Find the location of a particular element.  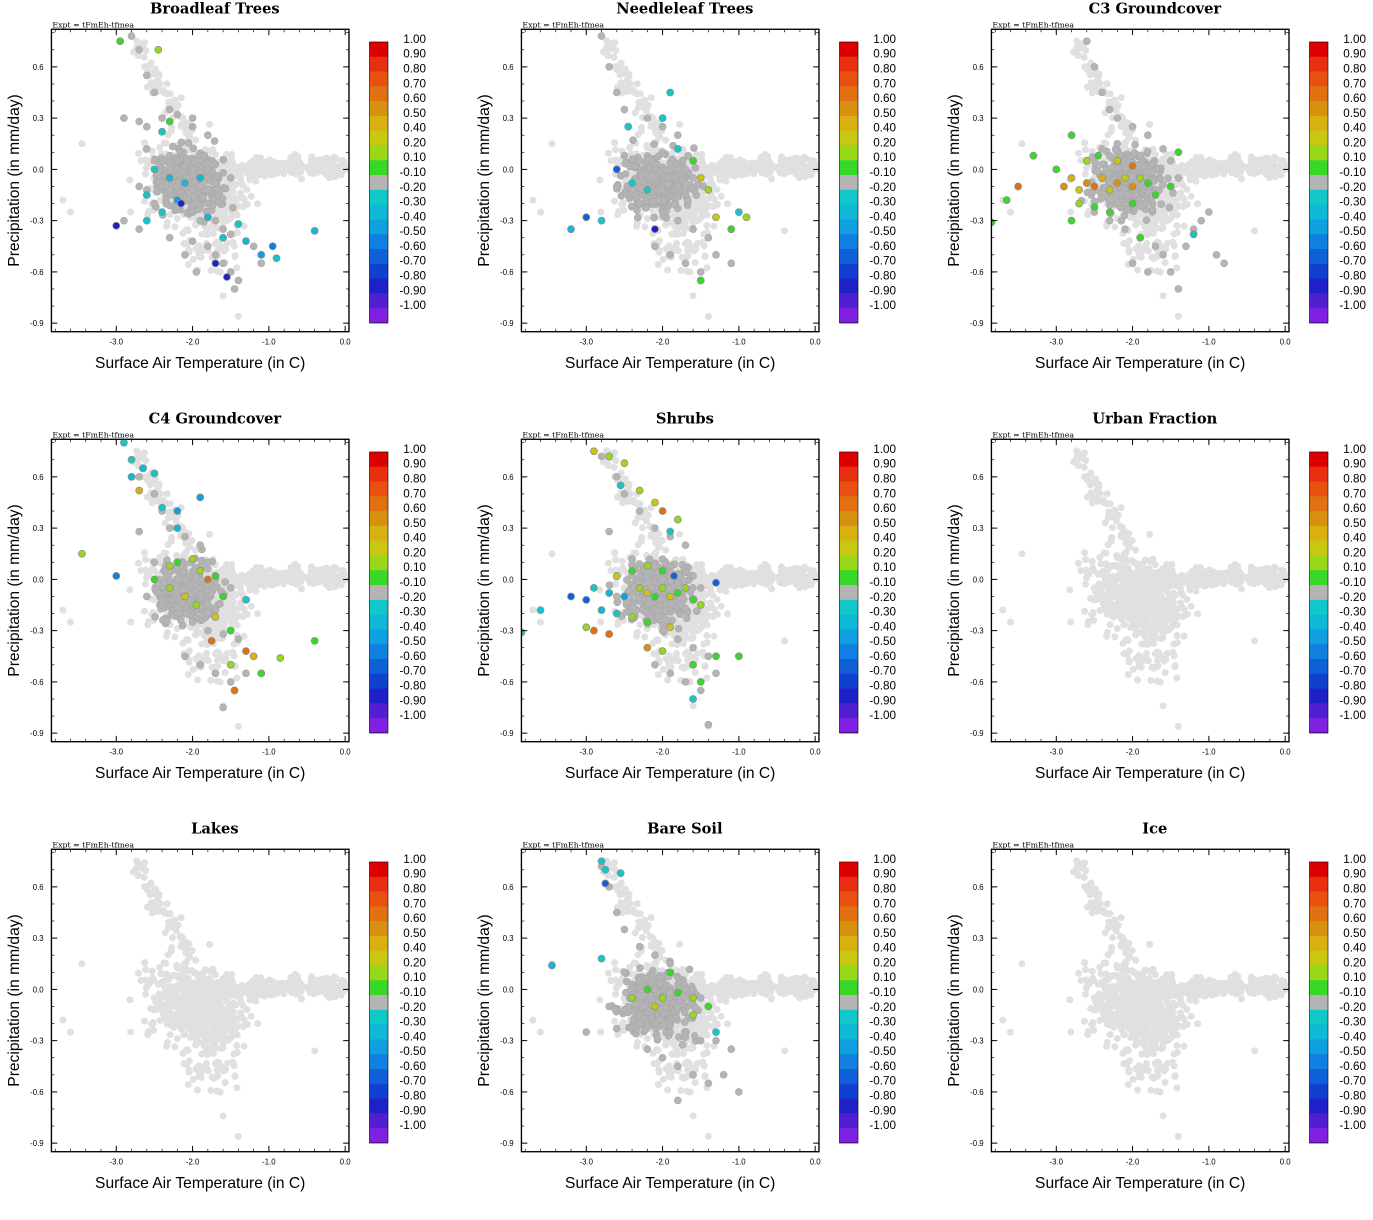

panel-title: Needleleaf Trees is located at coordinates (684, 9).